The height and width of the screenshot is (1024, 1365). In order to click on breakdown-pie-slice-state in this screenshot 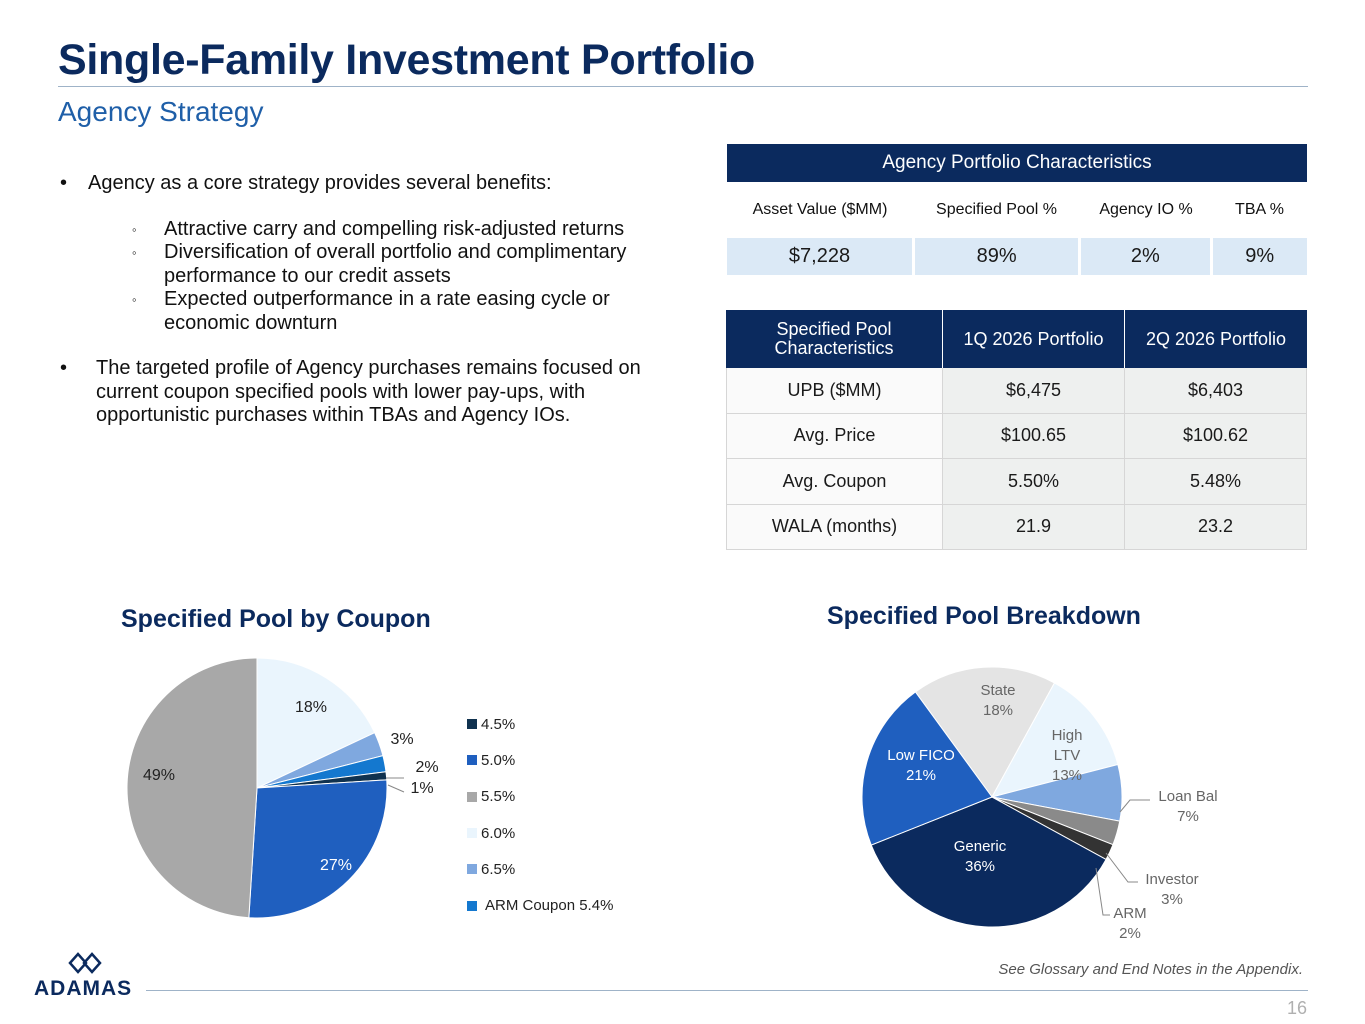, I will do `click(985, 732)`.